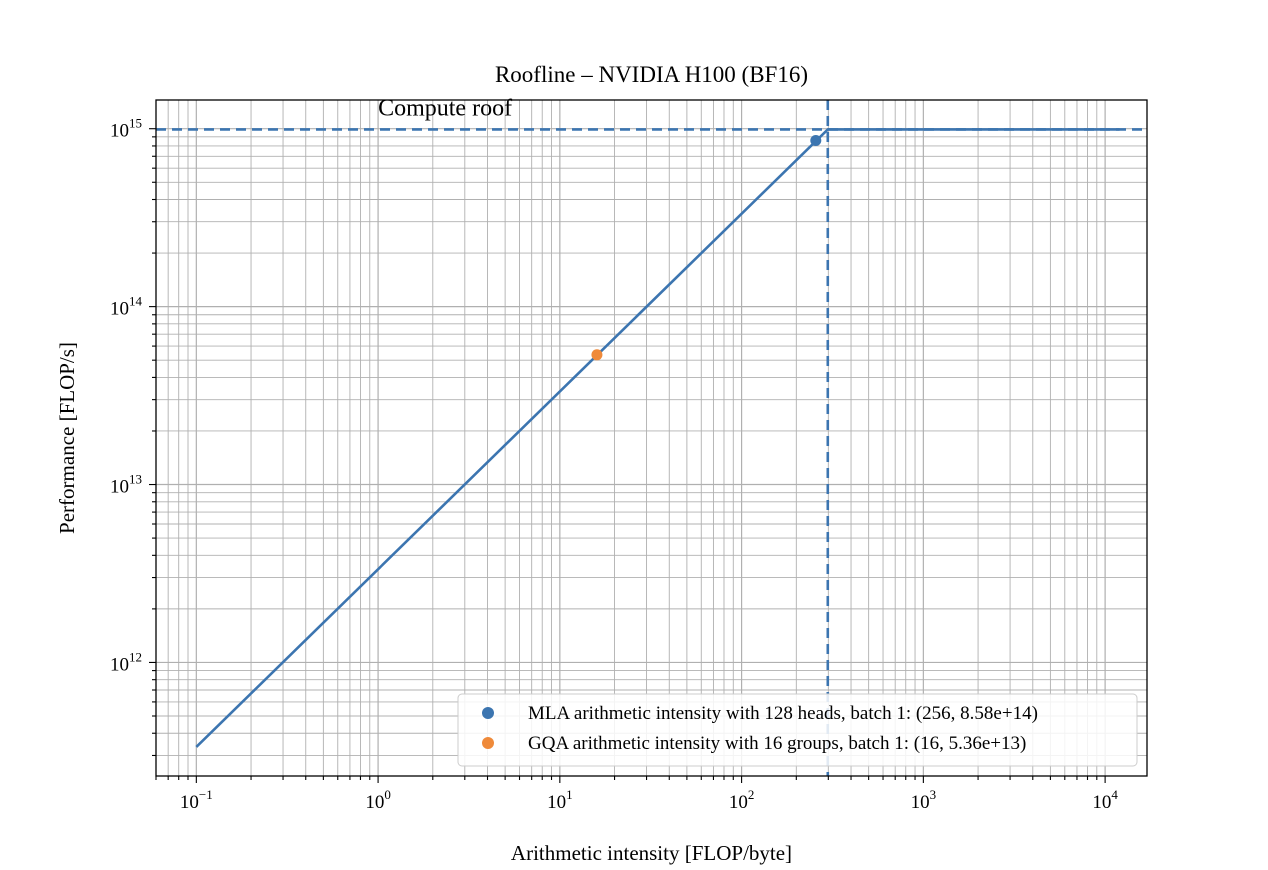 This screenshot has height=870, width=1268. Describe the element at coordinates (651, 853) in the screenshot. I see `x-axis-label: Arithmetic intensity [FLOP/byte]` at that location.